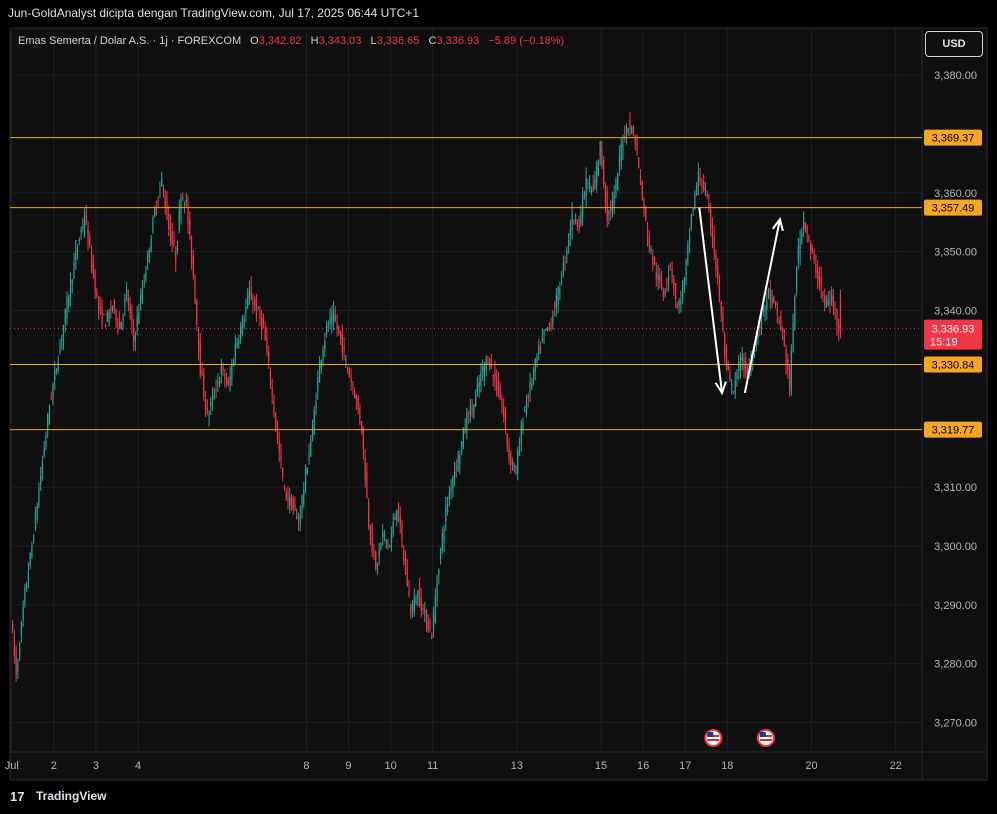 Image resolution: width=997 pixels, height=814 pixels. I want to click on x-tick-label: 13, so click(517, 766).